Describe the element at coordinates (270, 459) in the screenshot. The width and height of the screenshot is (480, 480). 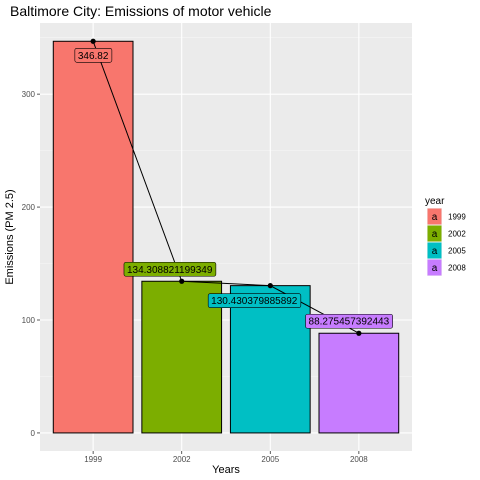
I see `x-tick-label: 2005` at that location.